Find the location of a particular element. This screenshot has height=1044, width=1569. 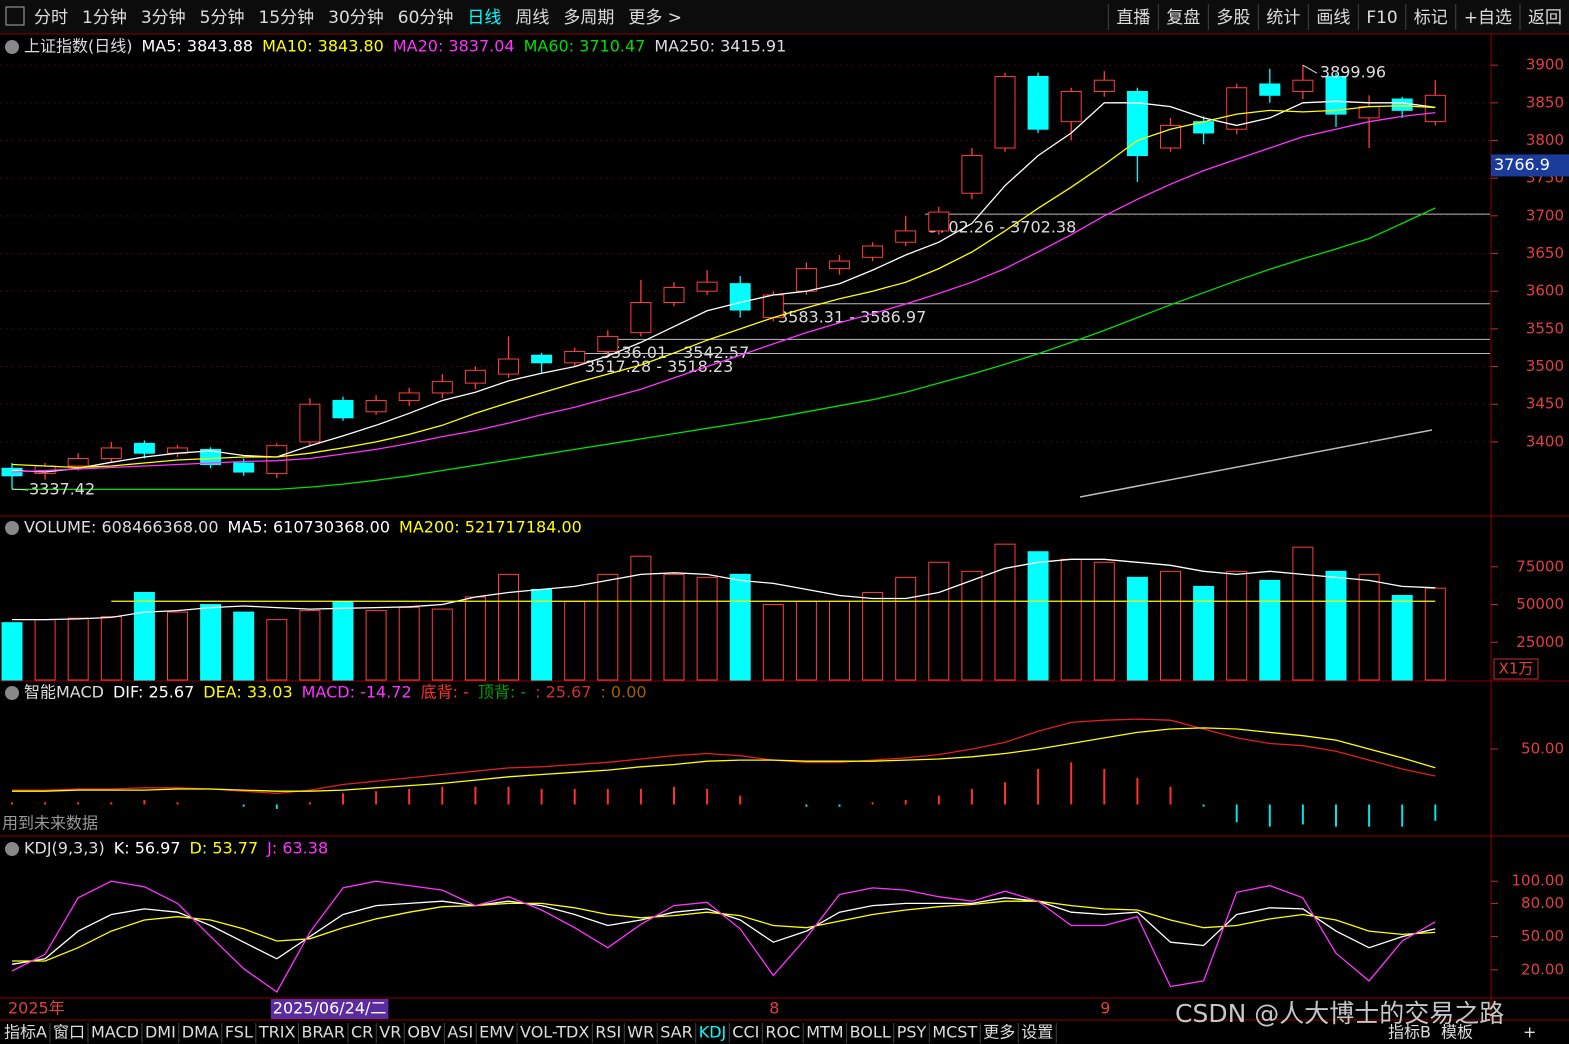

legend-entry: DIF: 25.67 is located at coordinates (153, 692).